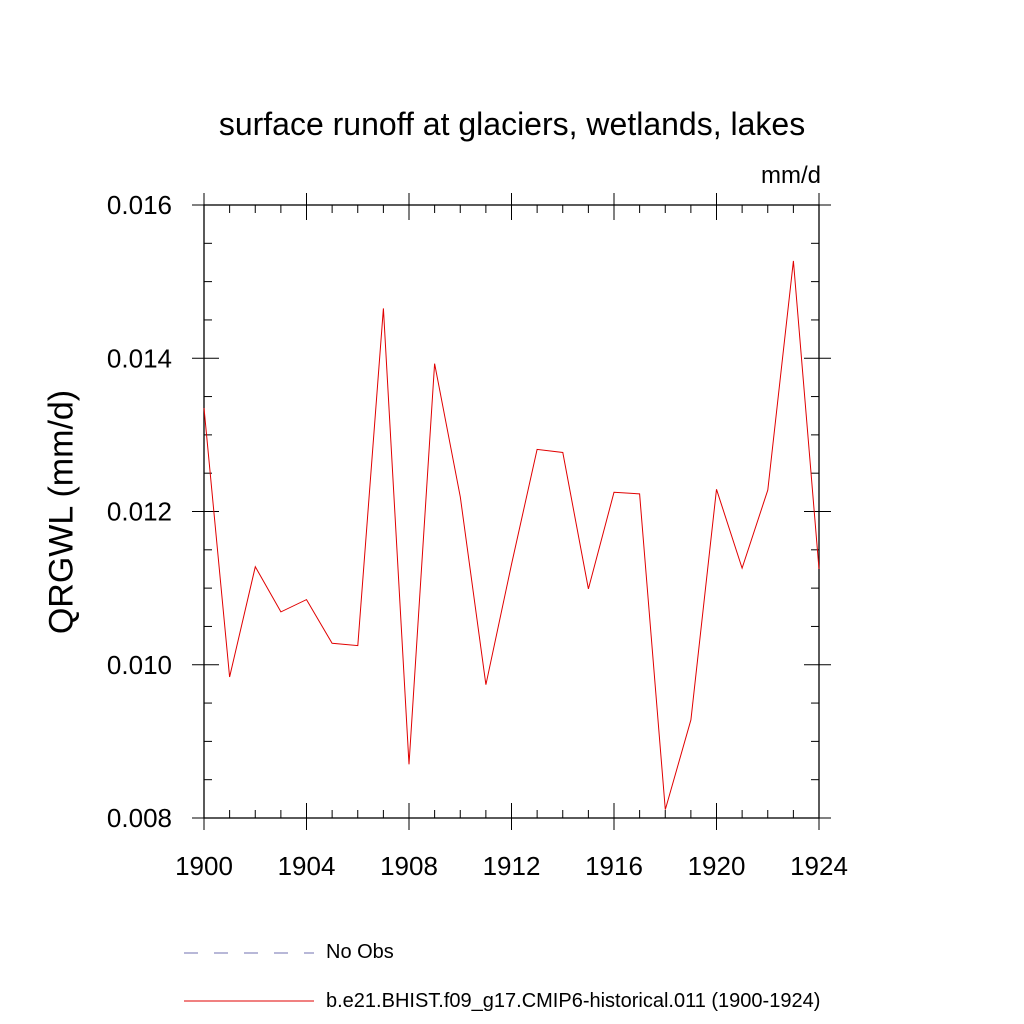 Image resolution: width=1024 pixels, height=1024 pixels. I want to click on x-tick-label: 1920, so click(717, 866).